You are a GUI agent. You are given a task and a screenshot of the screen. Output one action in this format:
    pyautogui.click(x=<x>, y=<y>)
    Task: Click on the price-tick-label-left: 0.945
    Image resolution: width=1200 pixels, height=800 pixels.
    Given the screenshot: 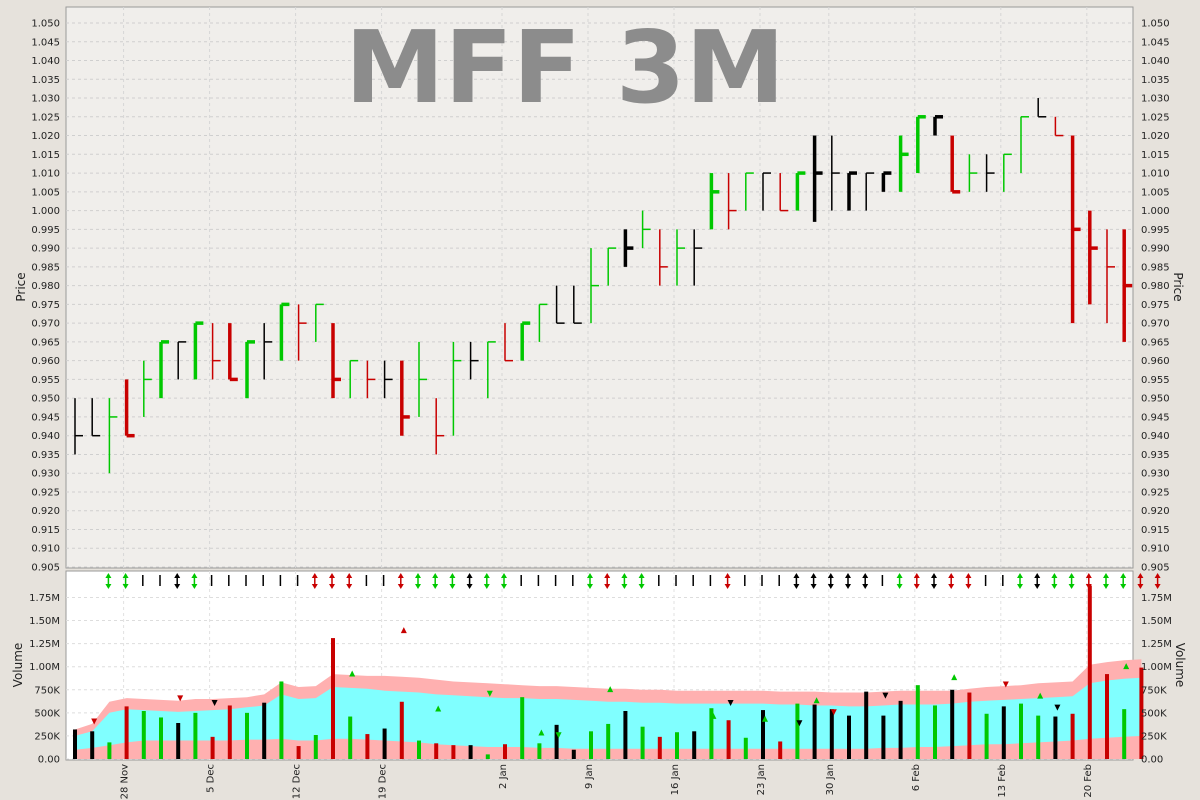 What is the action you would take?
    pyautogui.click(x=45, y=417)
    